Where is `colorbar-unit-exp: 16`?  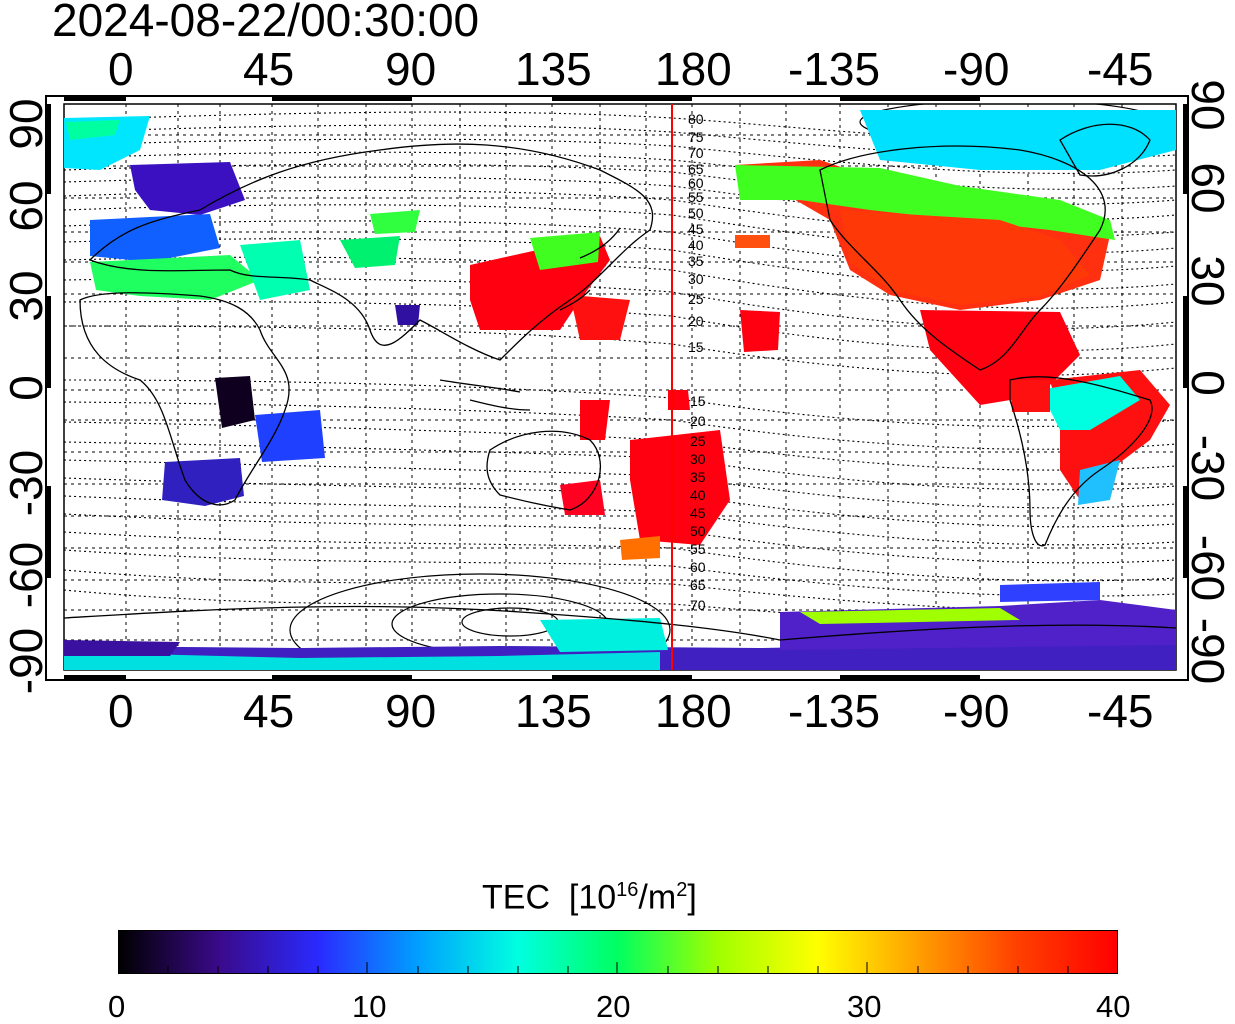 colorbar-unit-exp: 16 is located at coordinates (627, 890).